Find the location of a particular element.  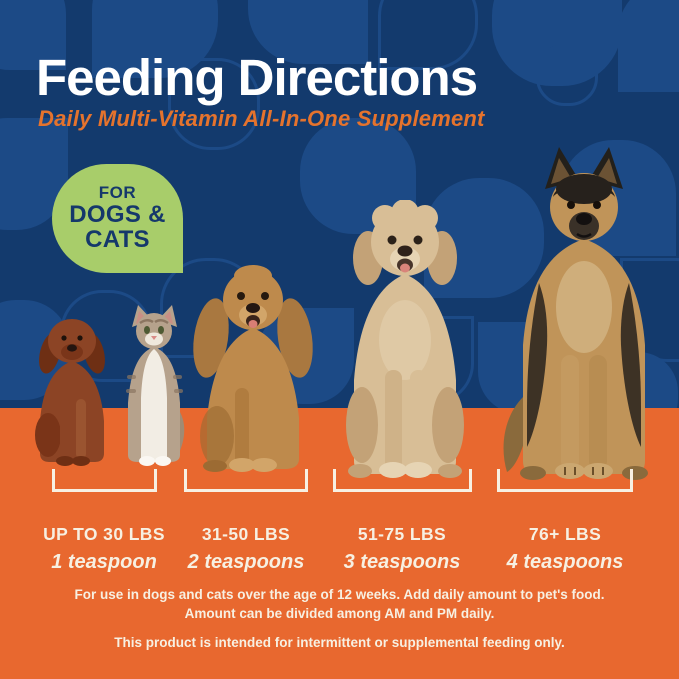

dachshund-and-cat-photo is located at coordinates (110, 385).